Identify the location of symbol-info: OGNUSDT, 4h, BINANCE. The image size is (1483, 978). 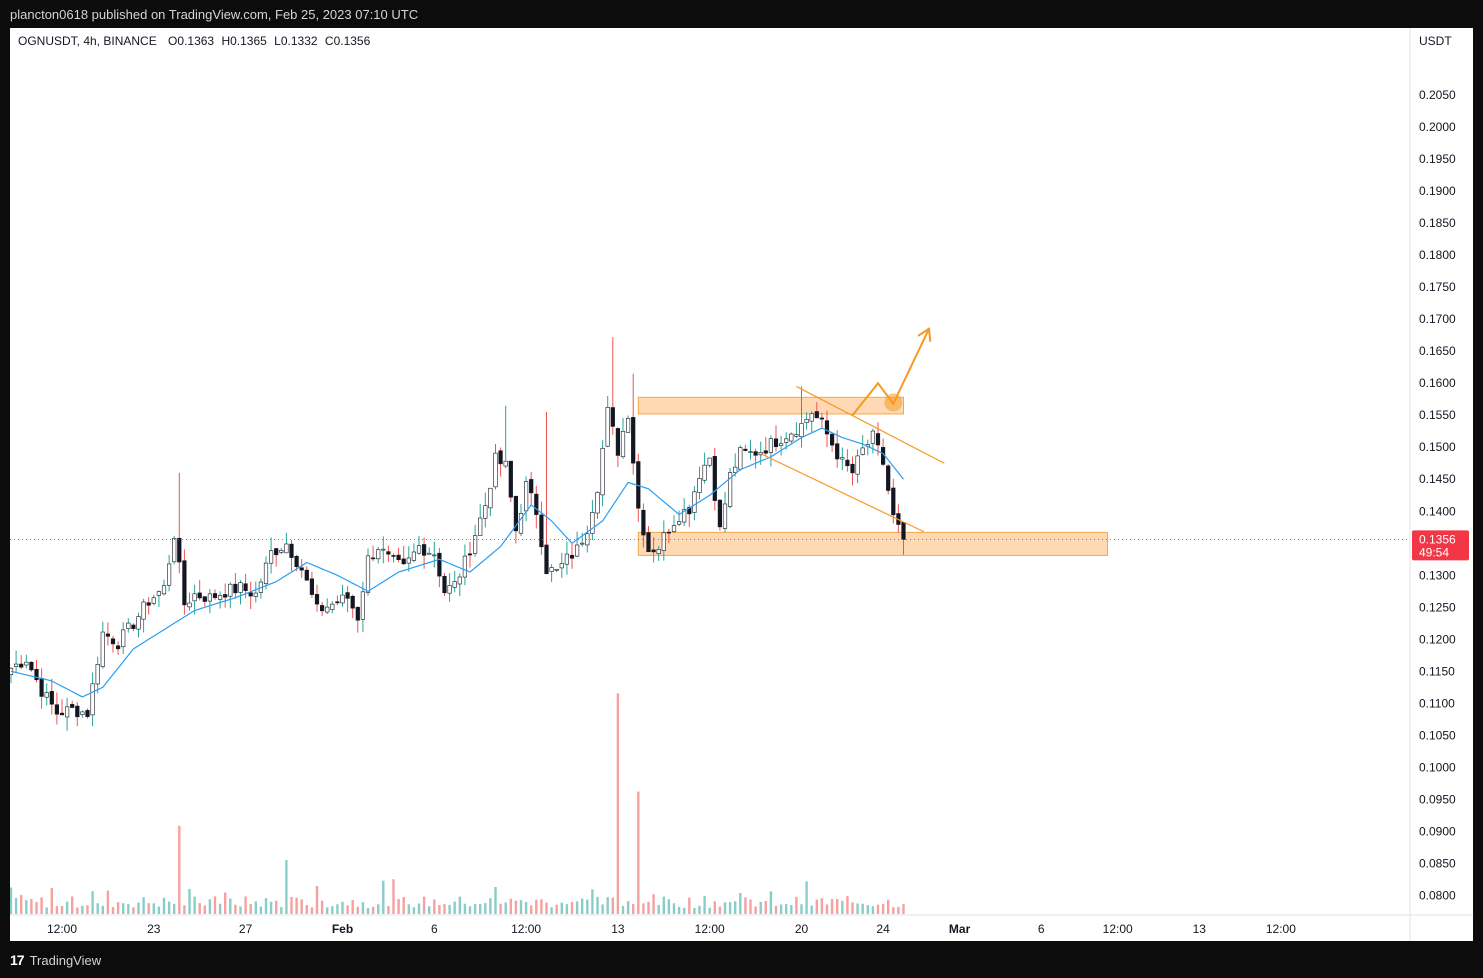
(87, 41).